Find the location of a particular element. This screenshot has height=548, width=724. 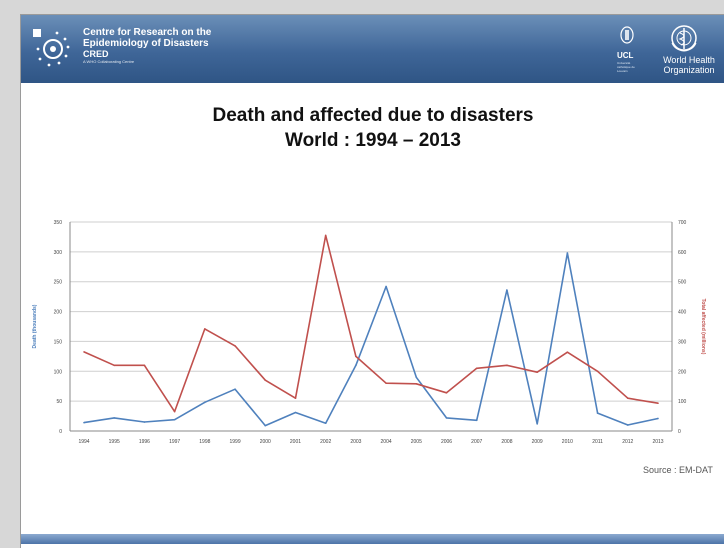

source-note: Source : EM-DAT is located at coordinates (678, 470).